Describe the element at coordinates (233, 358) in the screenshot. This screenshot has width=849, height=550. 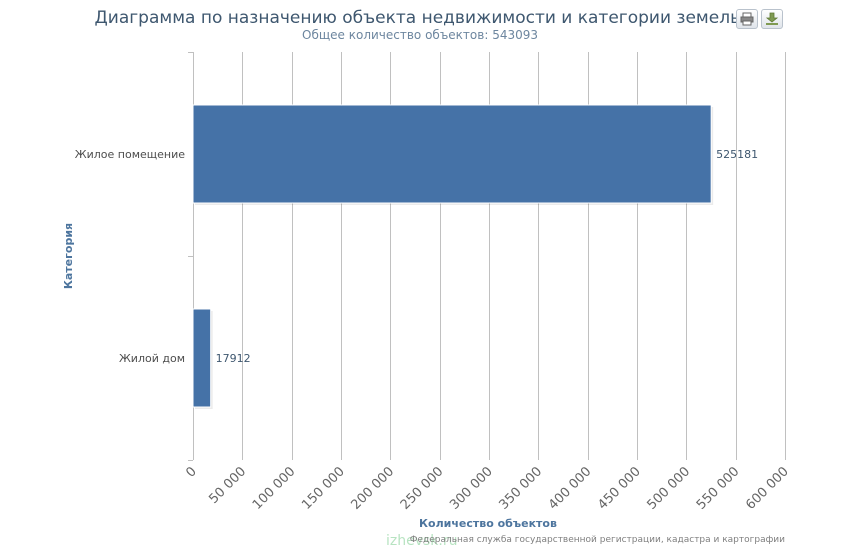
I see `data-label: 17912` at that location.